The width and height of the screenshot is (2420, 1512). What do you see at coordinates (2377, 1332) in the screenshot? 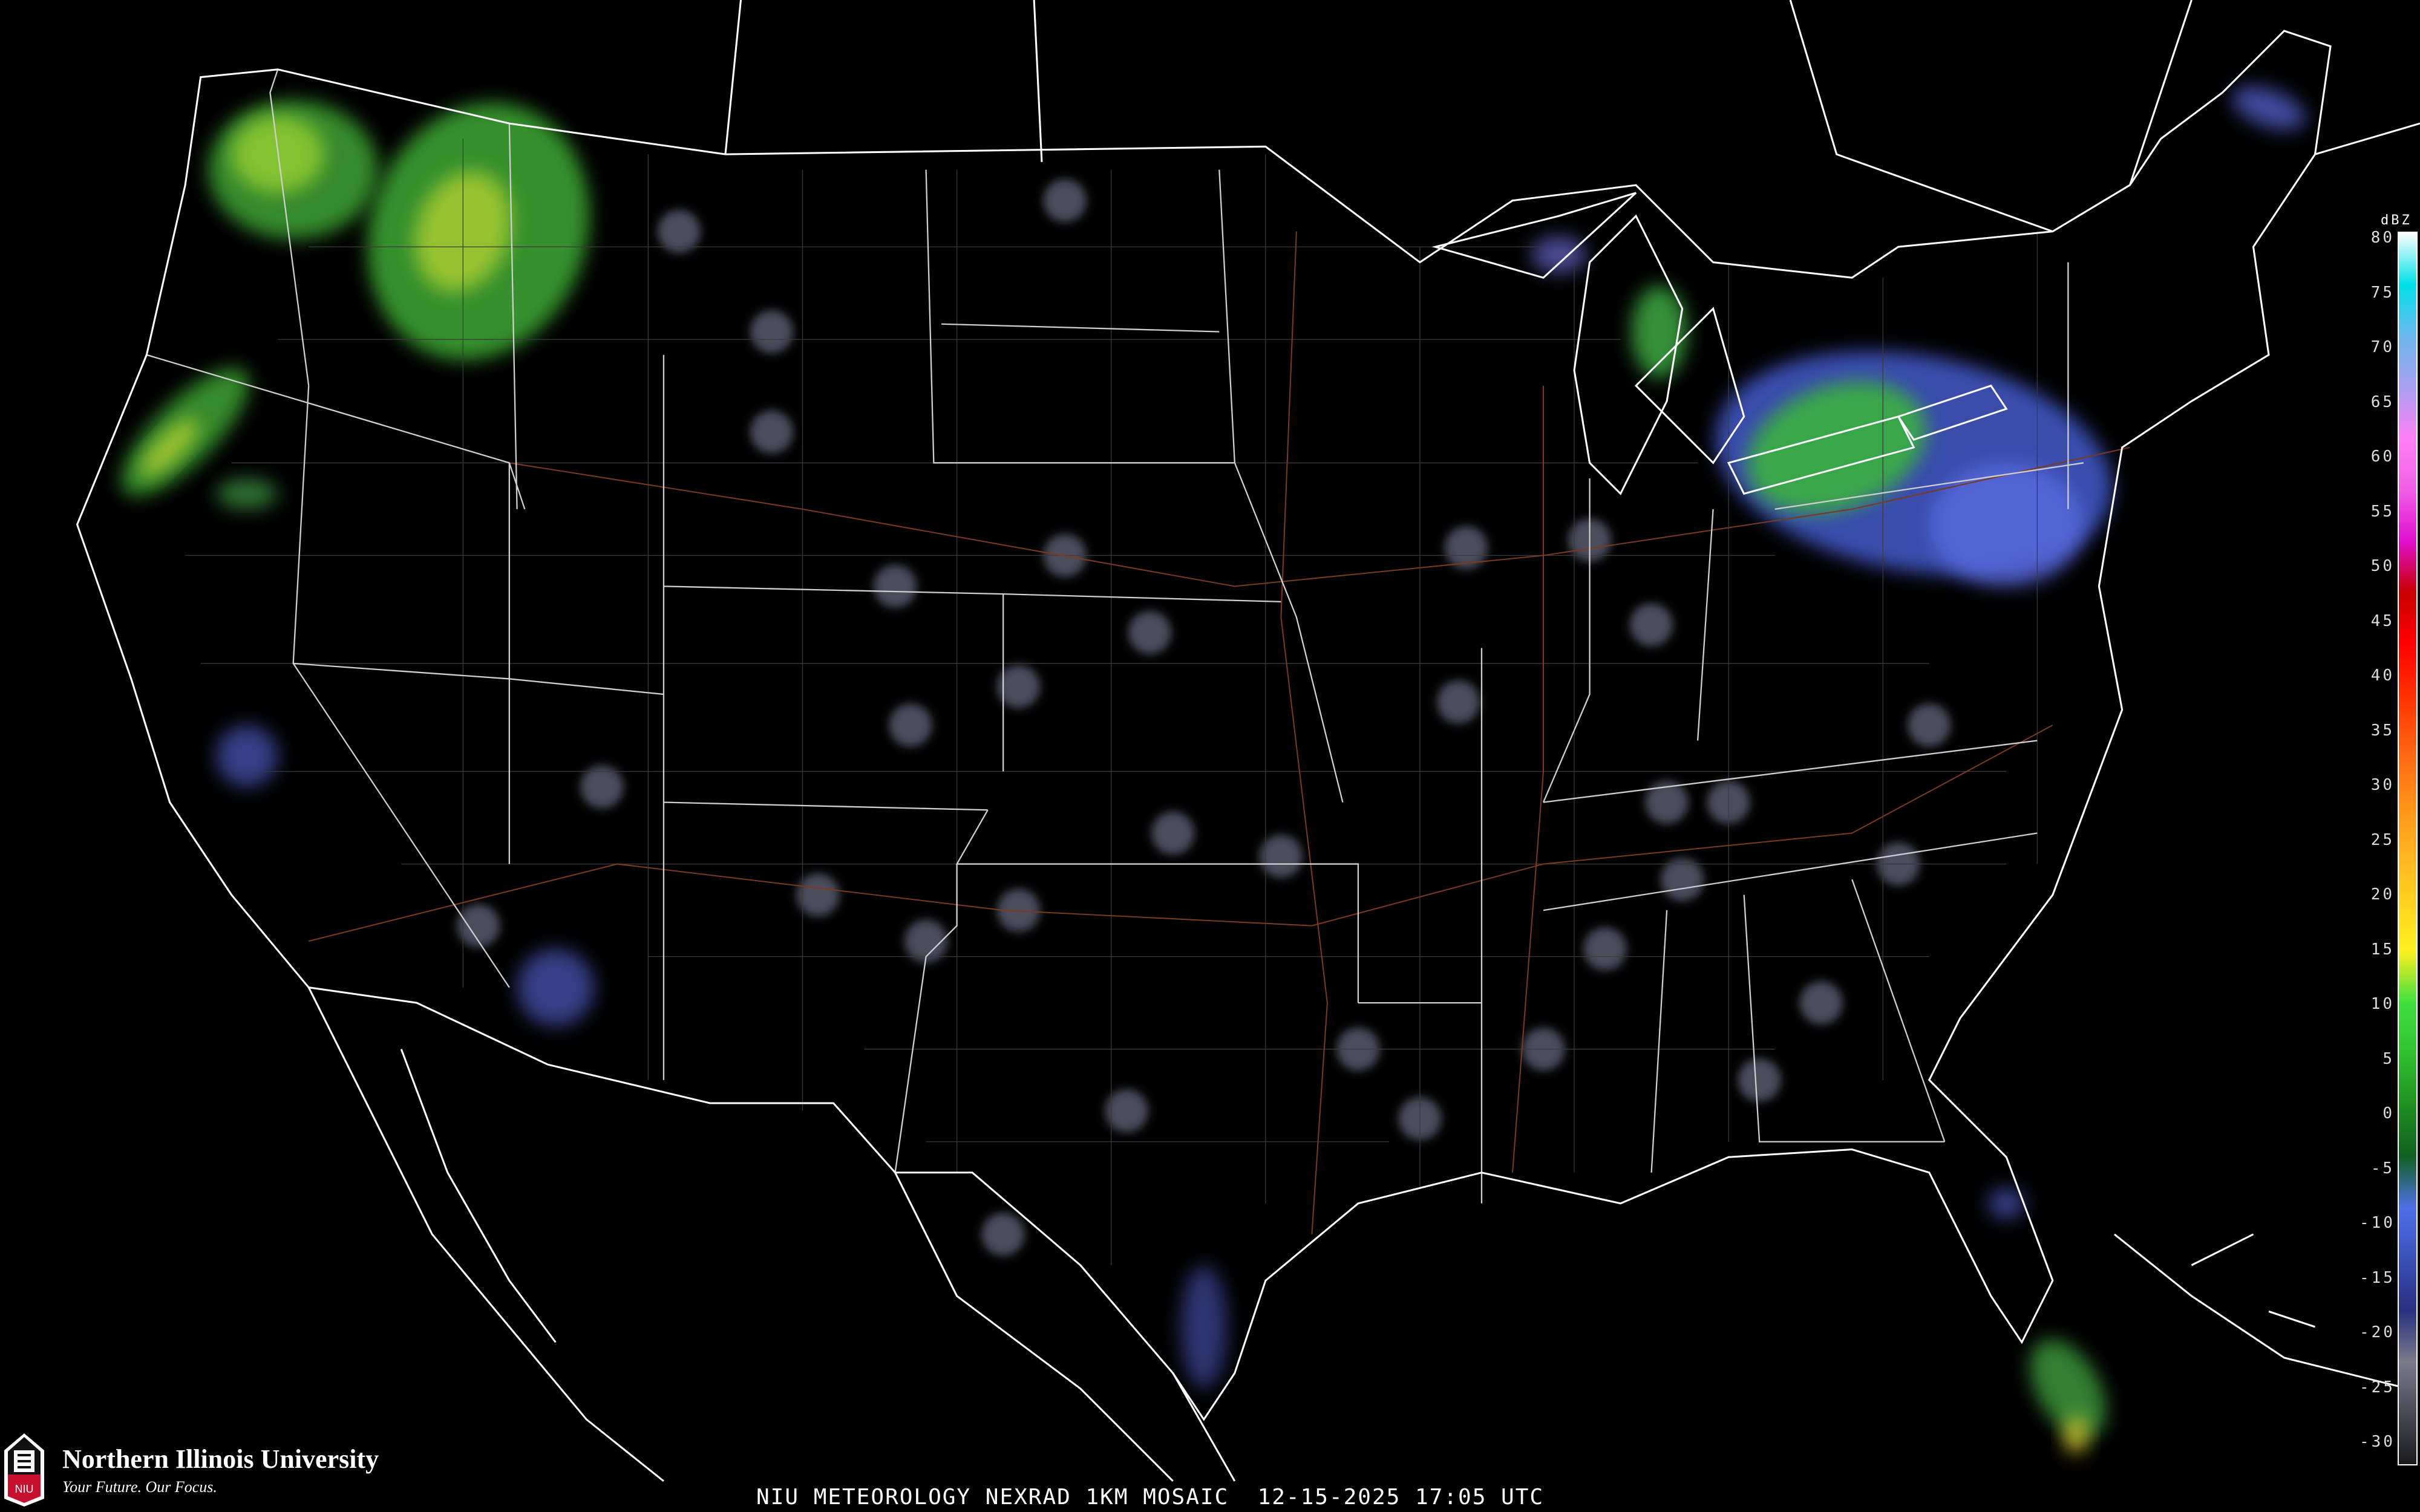
I see `legend-tick: -20` at bounding box center [2377, 1332].